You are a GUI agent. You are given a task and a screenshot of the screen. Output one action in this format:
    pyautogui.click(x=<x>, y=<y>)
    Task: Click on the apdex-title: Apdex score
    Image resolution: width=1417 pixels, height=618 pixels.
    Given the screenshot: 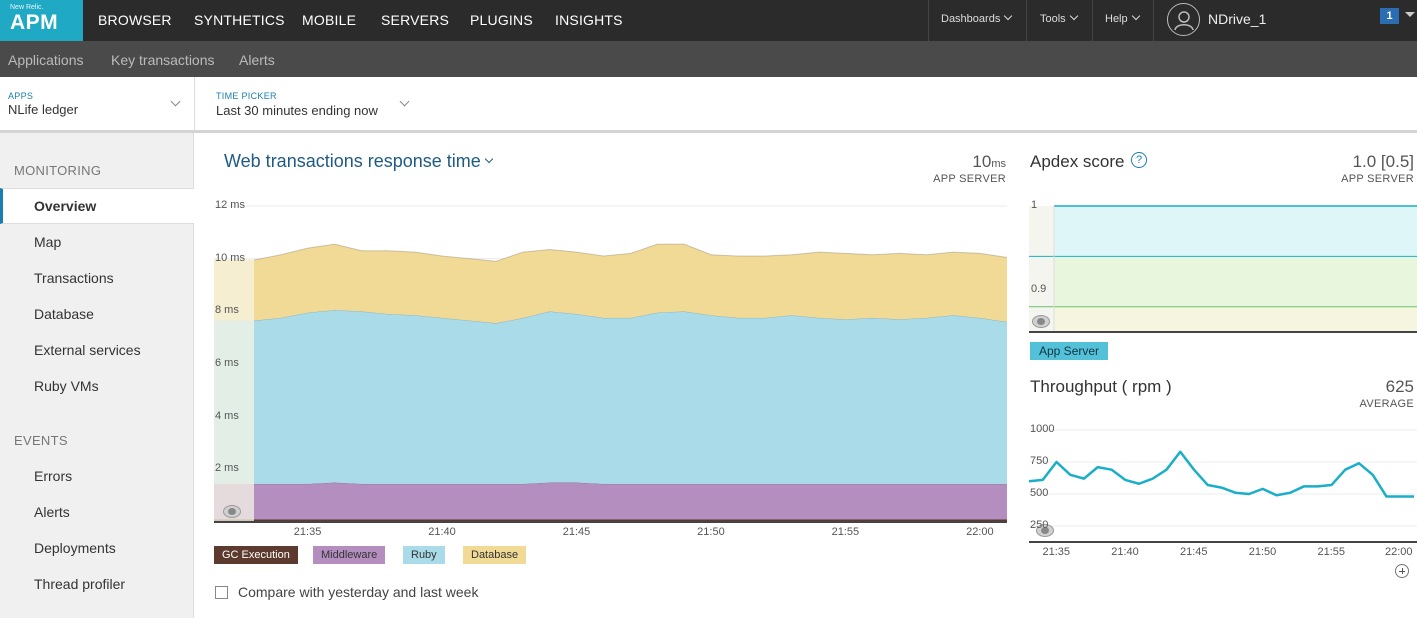 What is the action you would take?
    pyautogui.click(x=1077, y=161)
    